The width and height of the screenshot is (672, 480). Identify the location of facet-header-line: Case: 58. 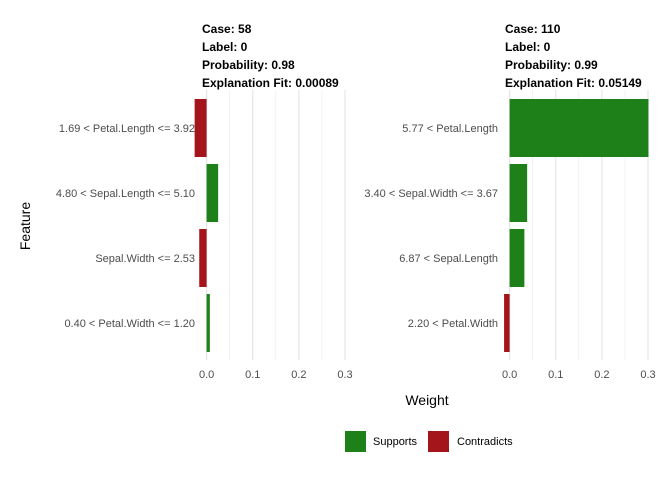
(227, 29).